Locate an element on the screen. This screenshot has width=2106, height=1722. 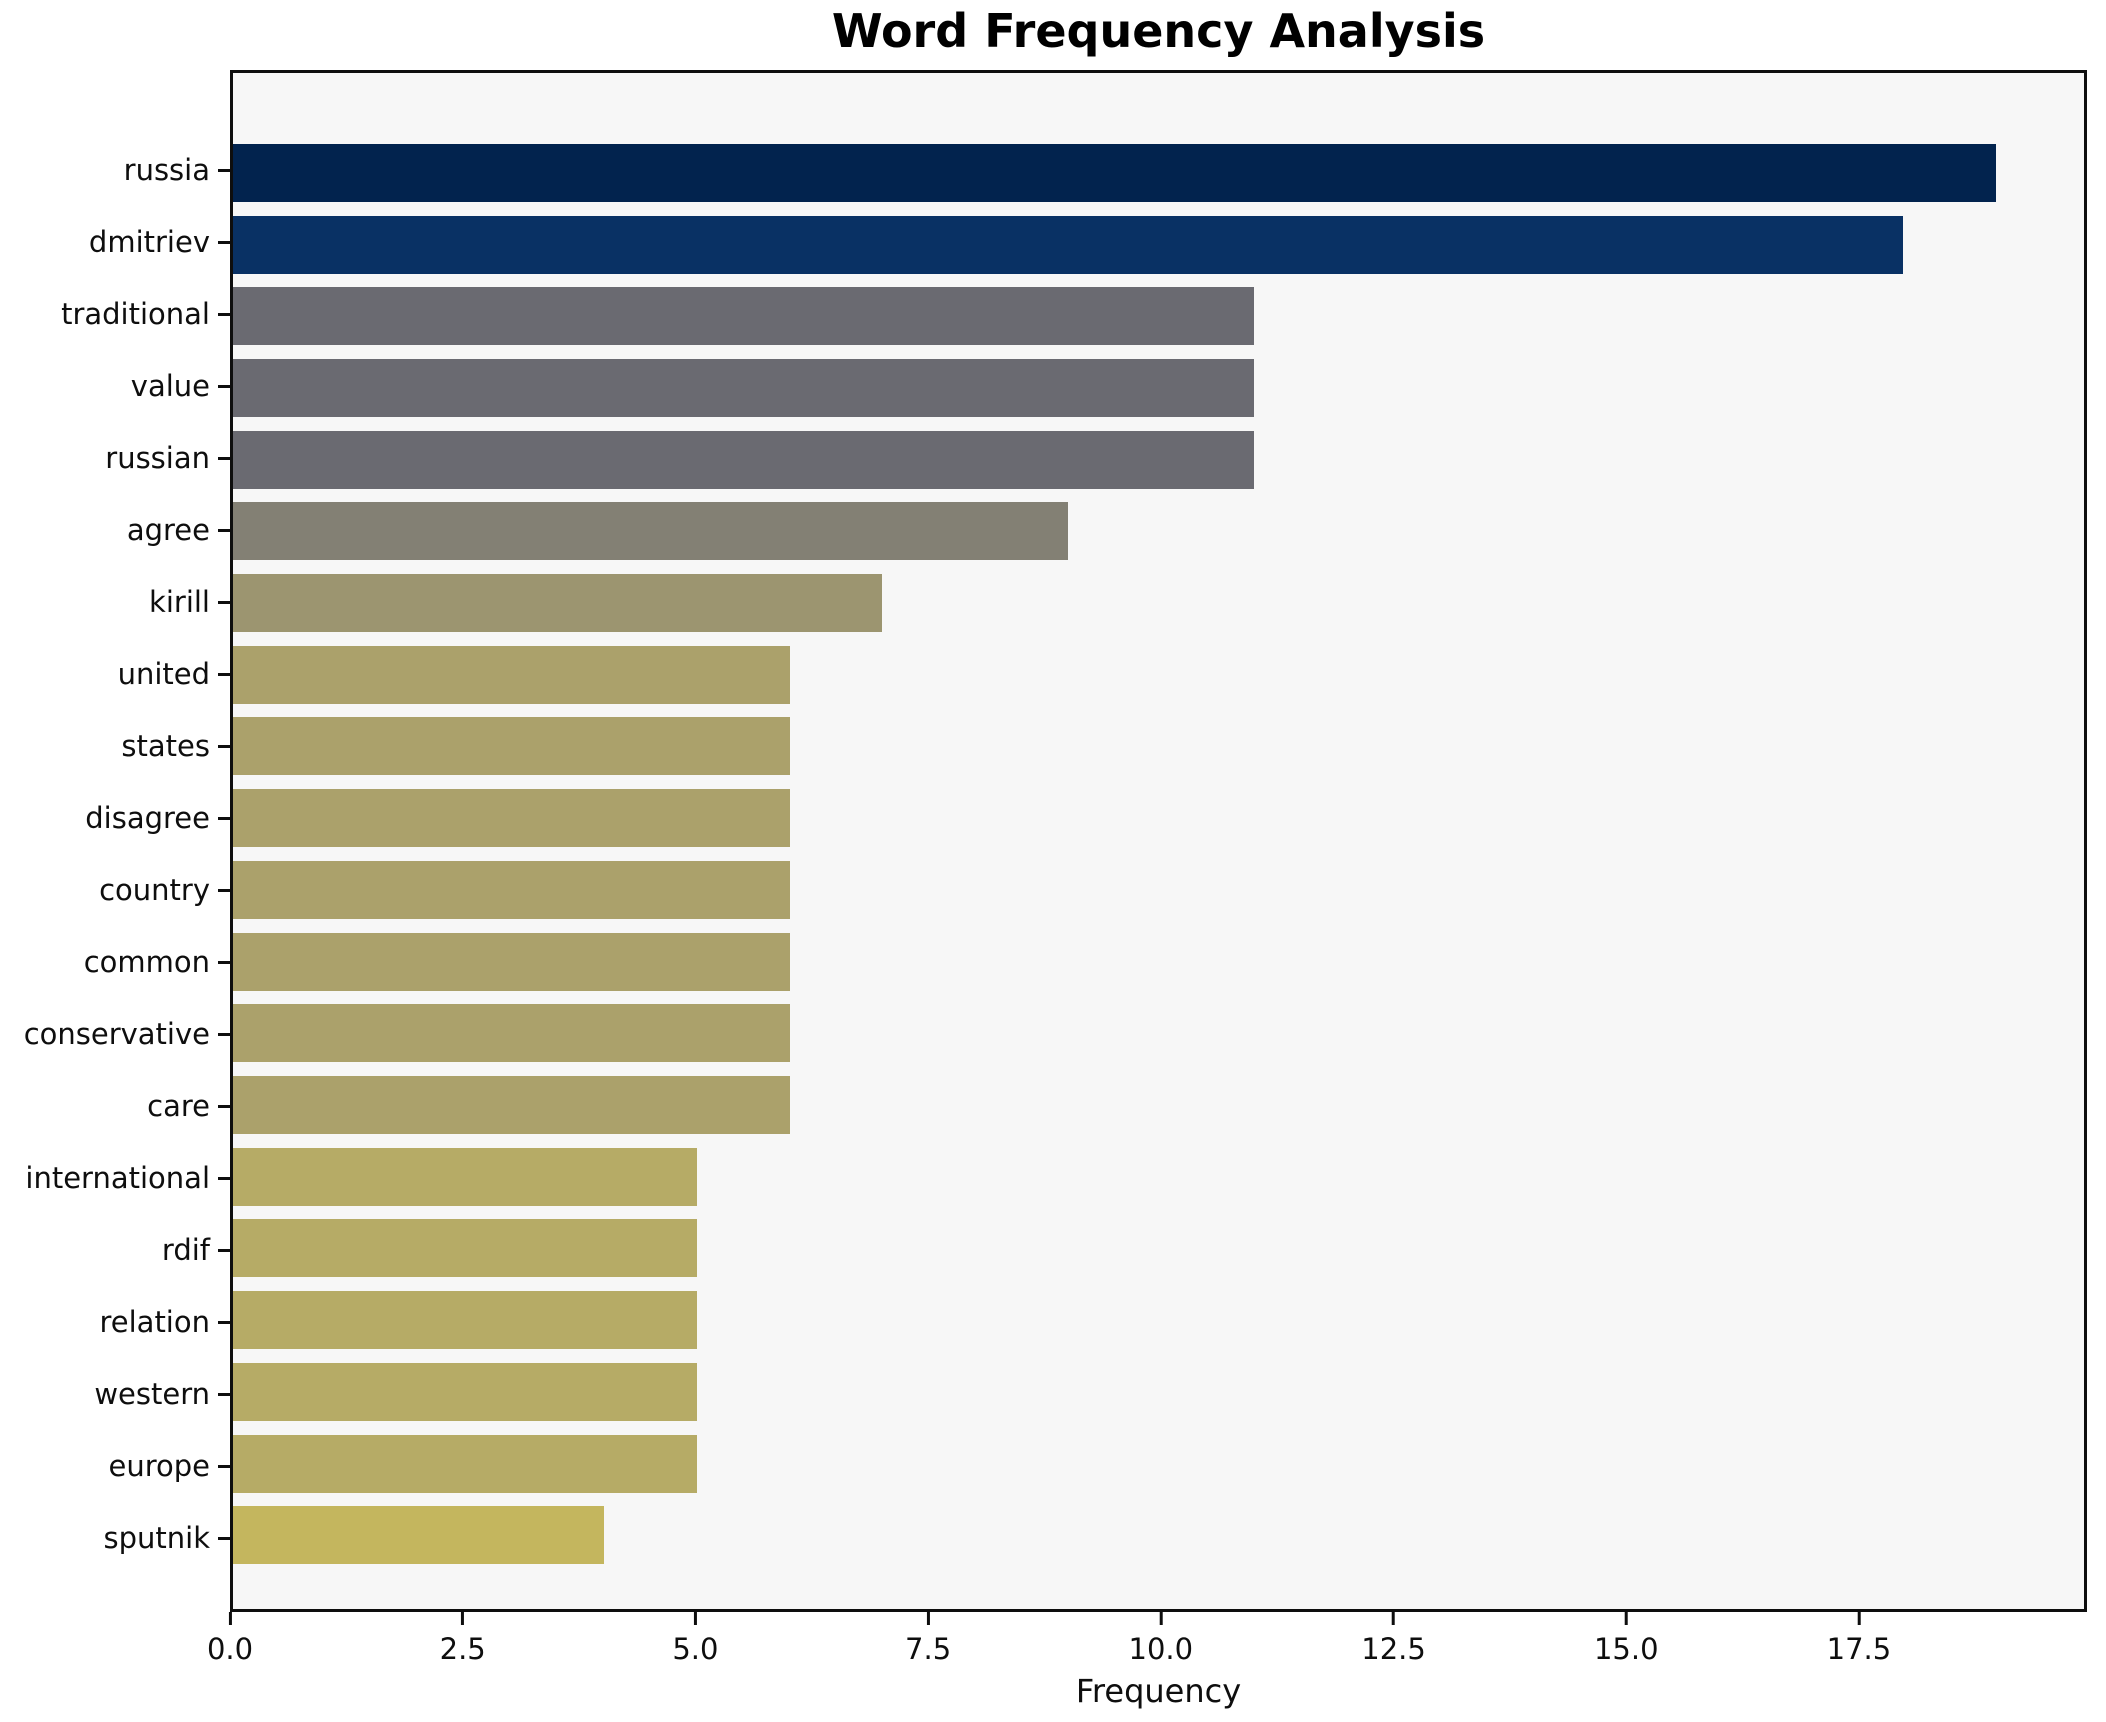
x-tick: 2.5 is located at coordinates (463, 1639).